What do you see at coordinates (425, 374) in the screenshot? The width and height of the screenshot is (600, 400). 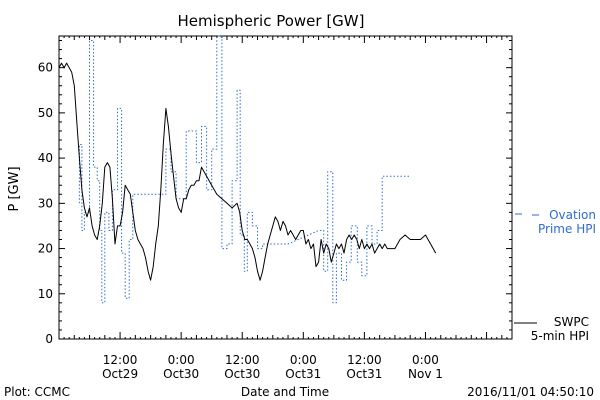 I see `x-tick-date-label: Nov 1` at bounding box center [425, 374].